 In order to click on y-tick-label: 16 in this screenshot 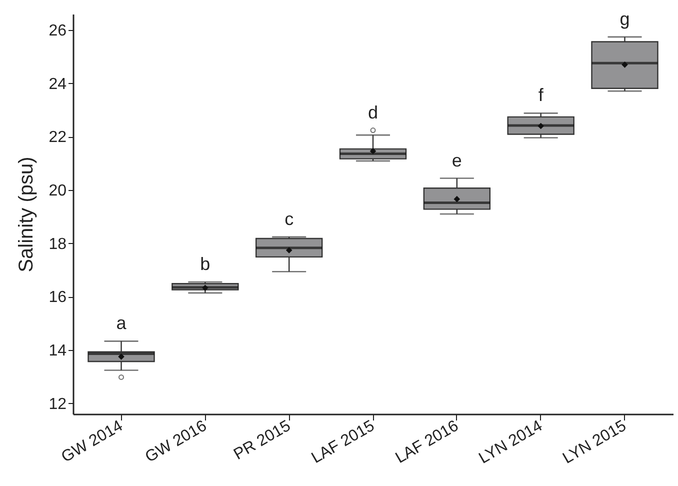, I will do `click(57, 297)`.